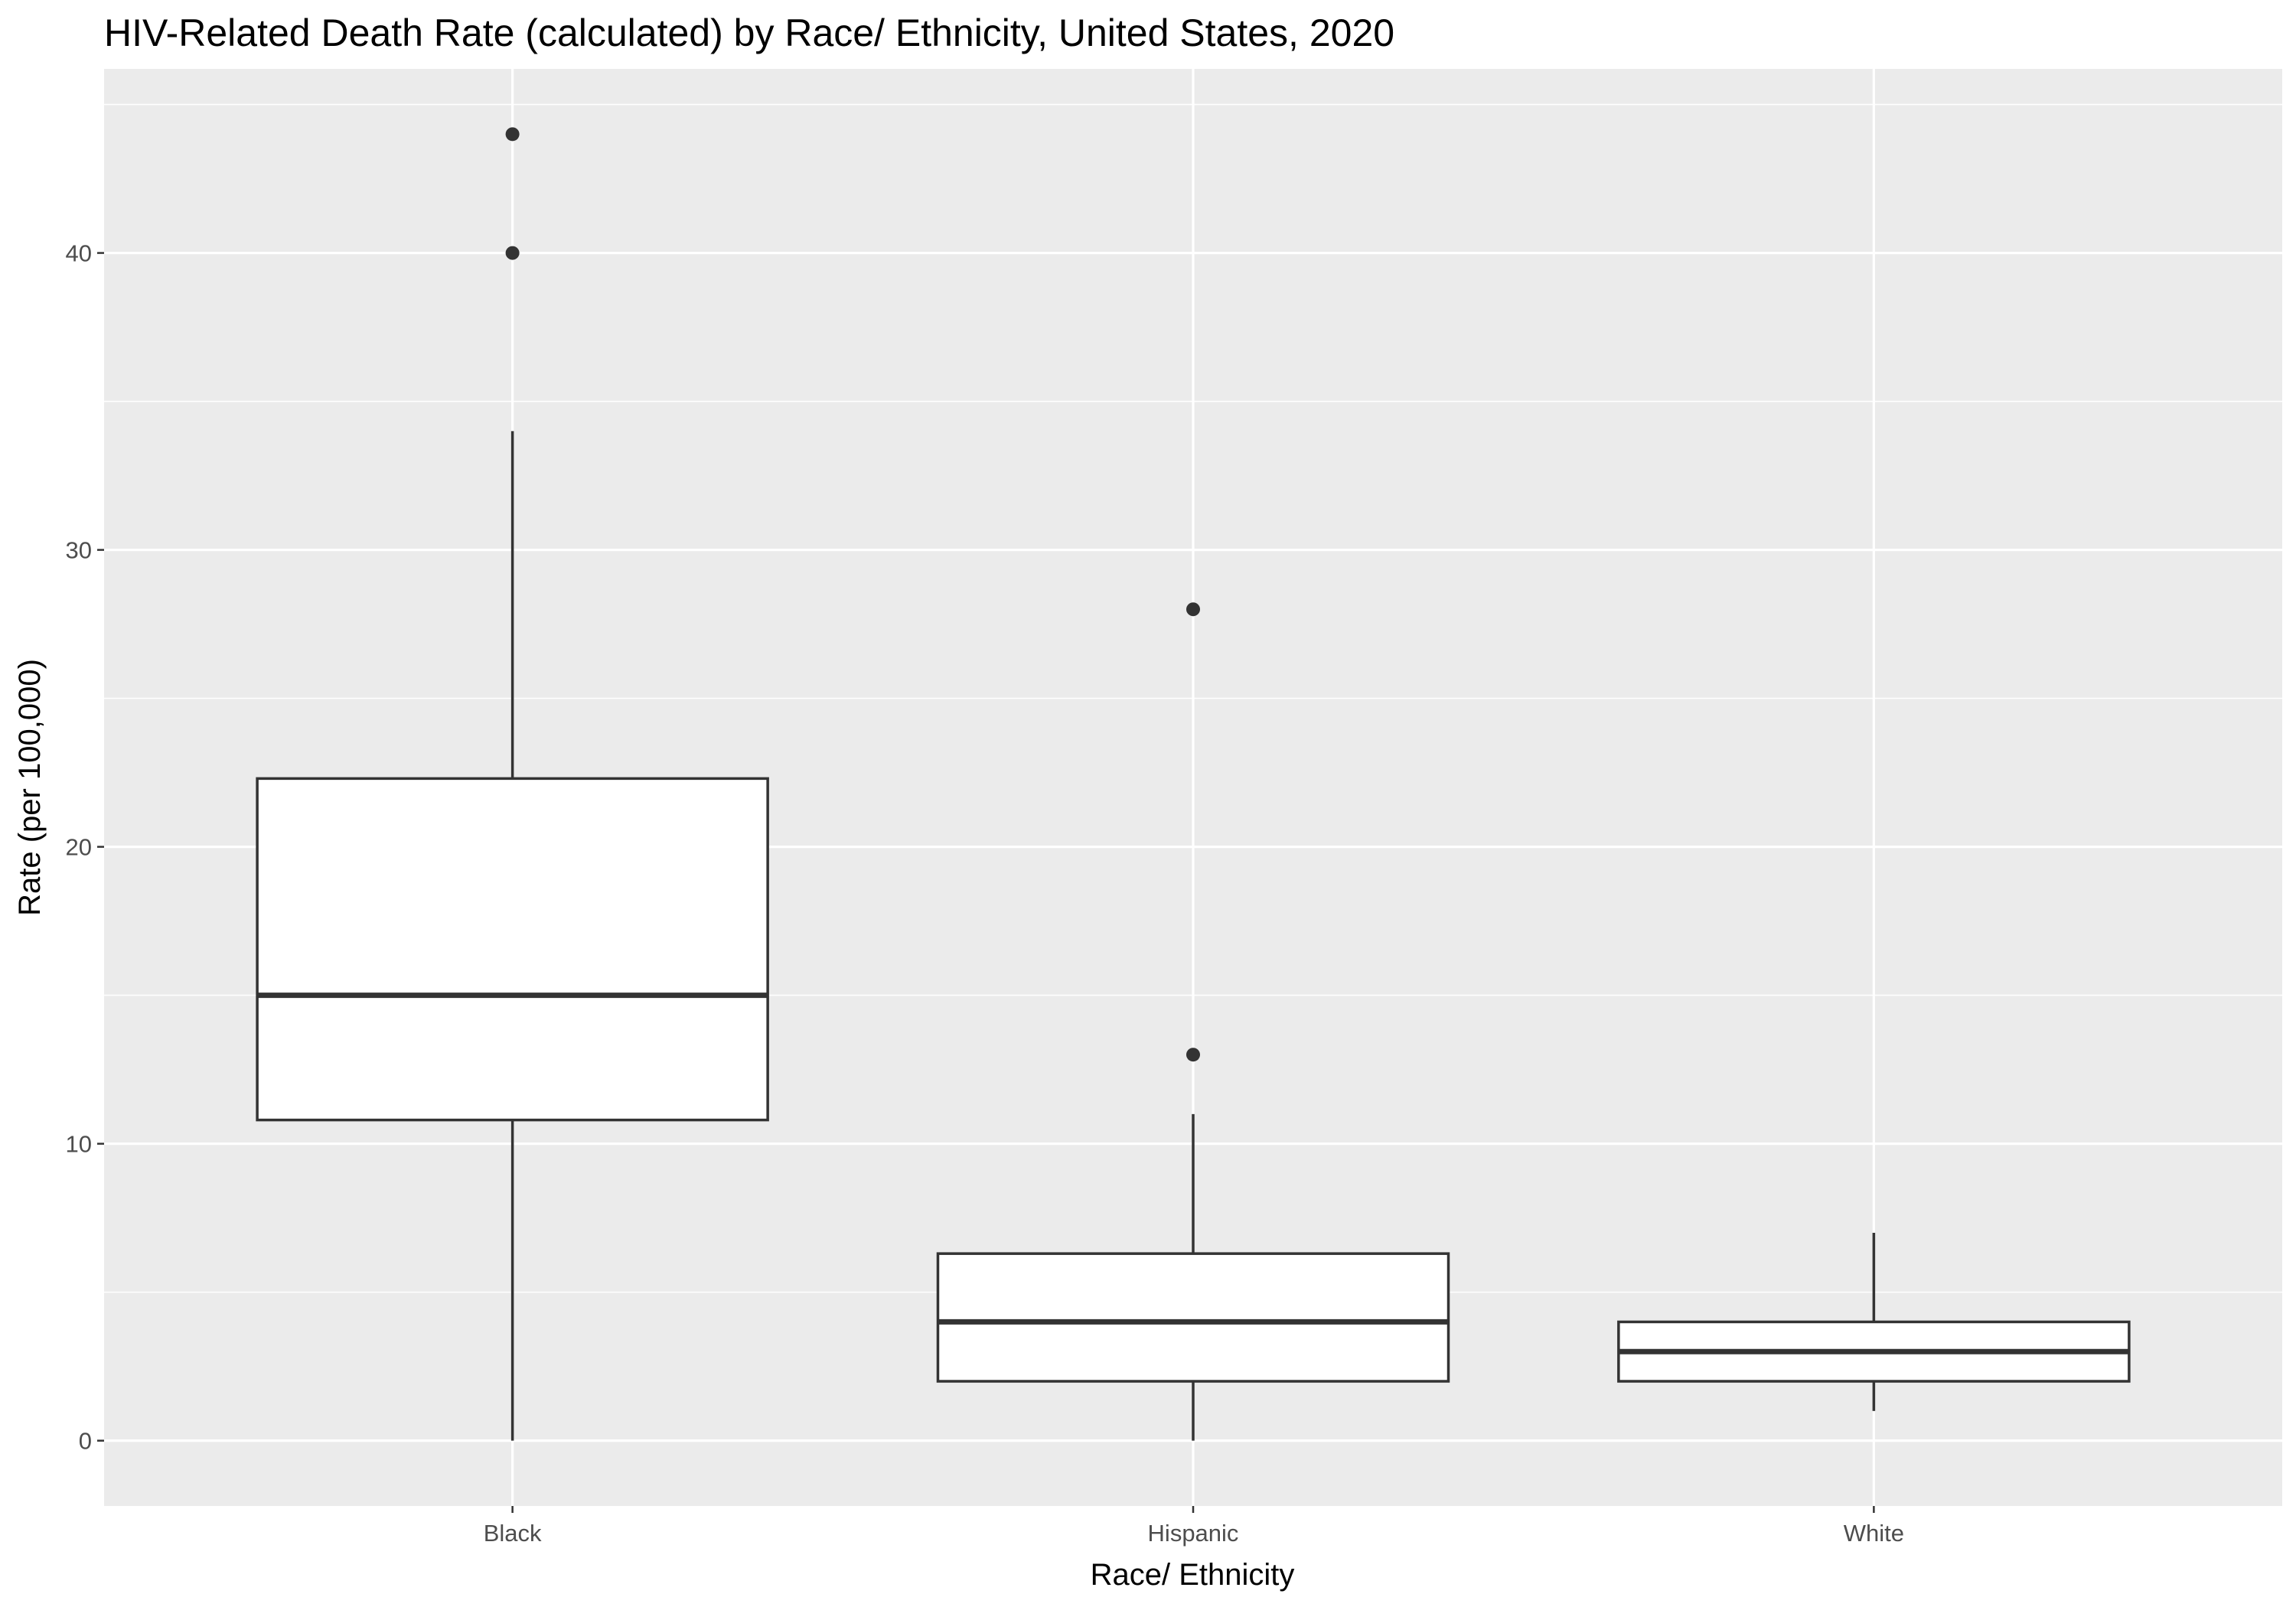  Describe the element at coordinates (1193, 1533) in the screenshot. I see `x-tick-label: Hispanic` at that location.